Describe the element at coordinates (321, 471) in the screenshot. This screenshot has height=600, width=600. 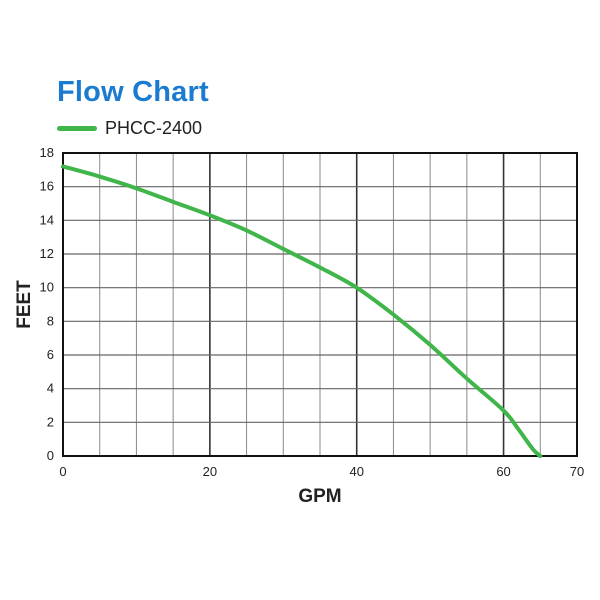
I see `x-tick-labels: 0 20 40 60 70` at that location.